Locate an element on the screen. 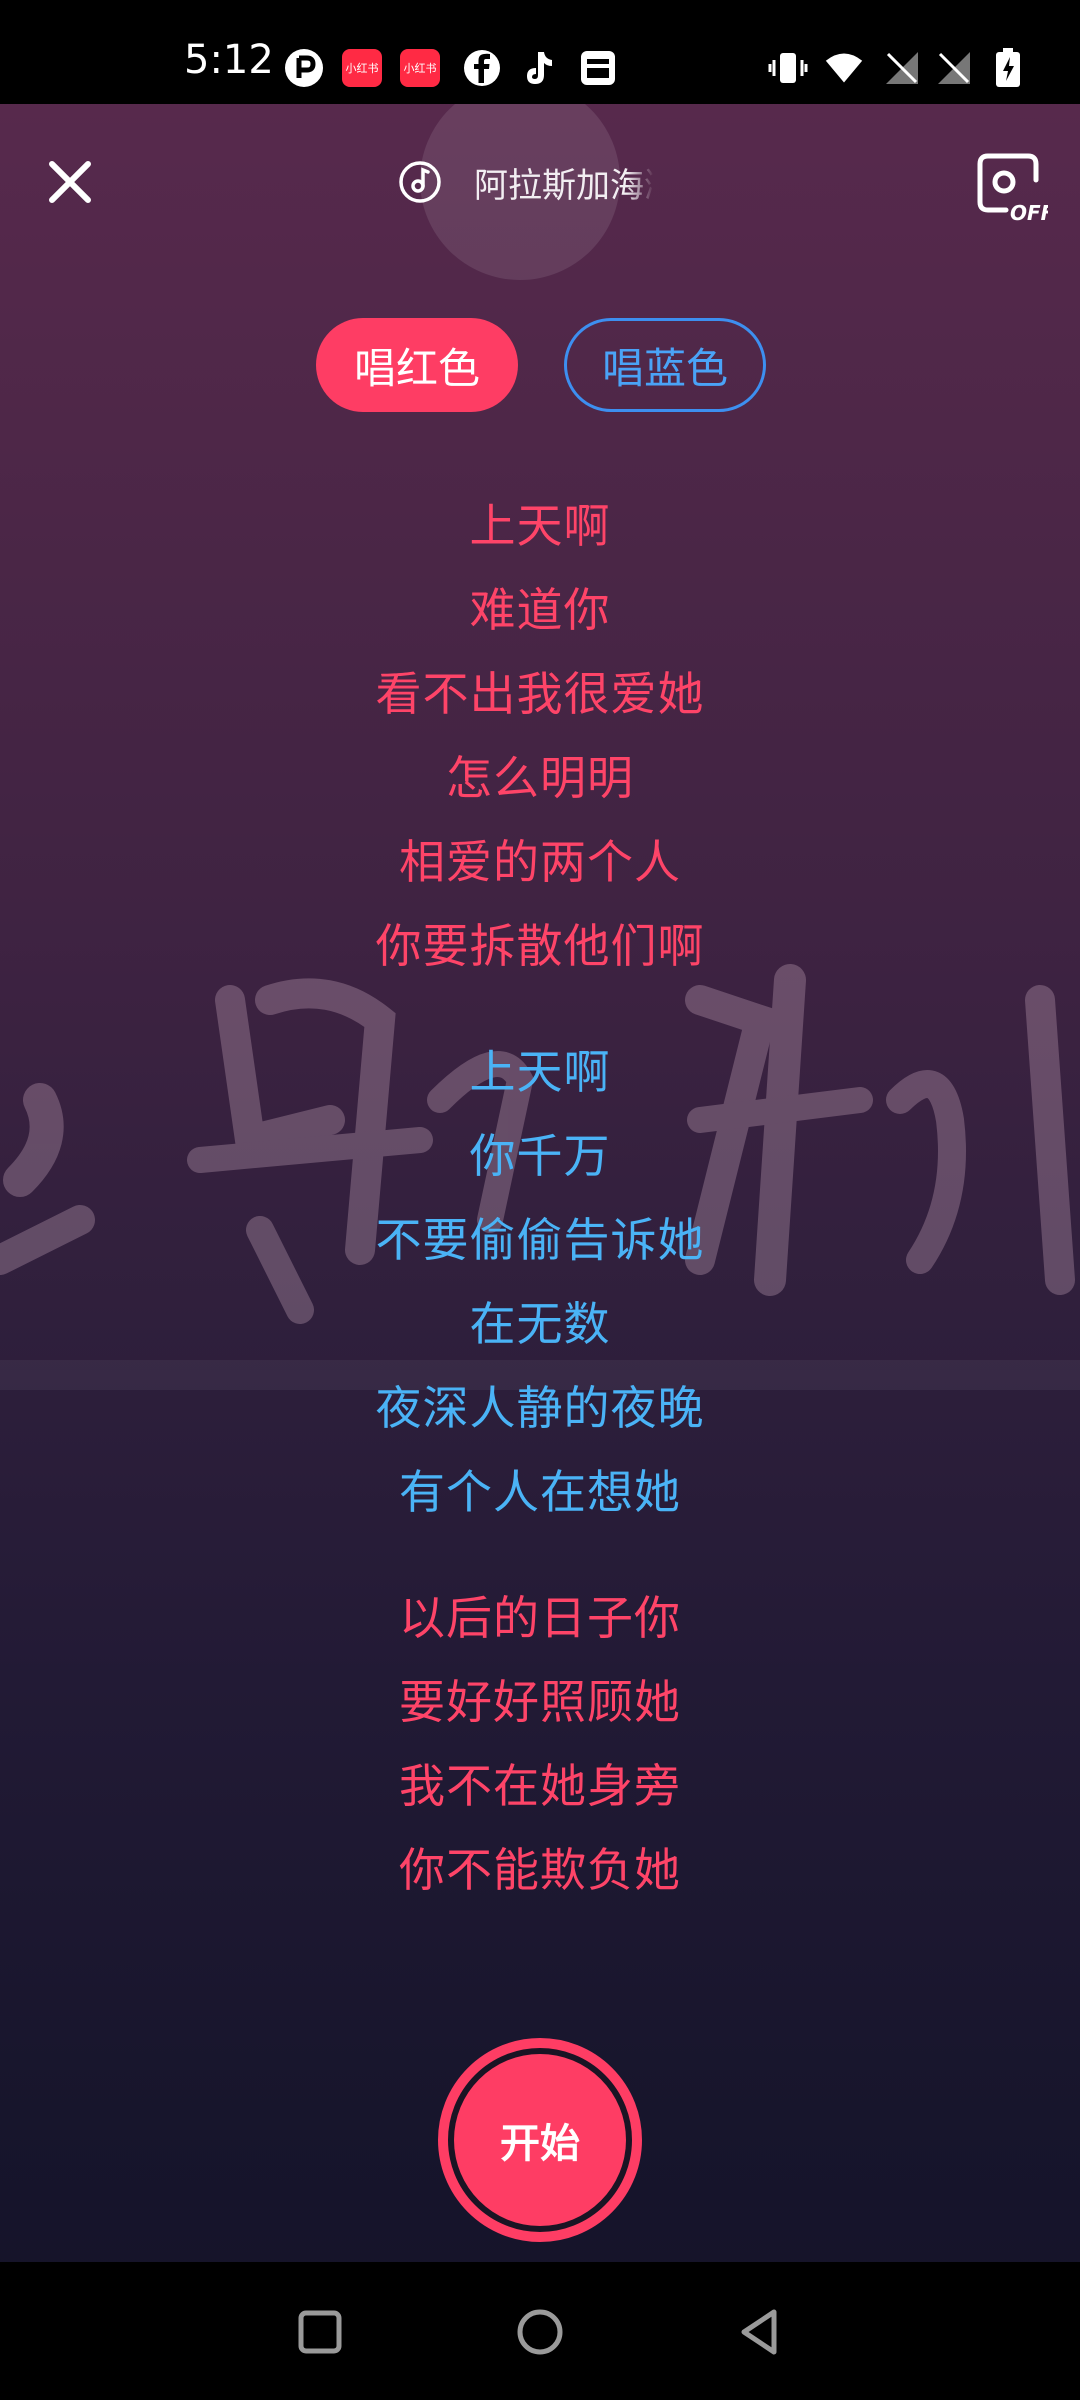 This screenshot has width=1080, height=2400. system-navigation-bar is located at coordinates (540, 2331).